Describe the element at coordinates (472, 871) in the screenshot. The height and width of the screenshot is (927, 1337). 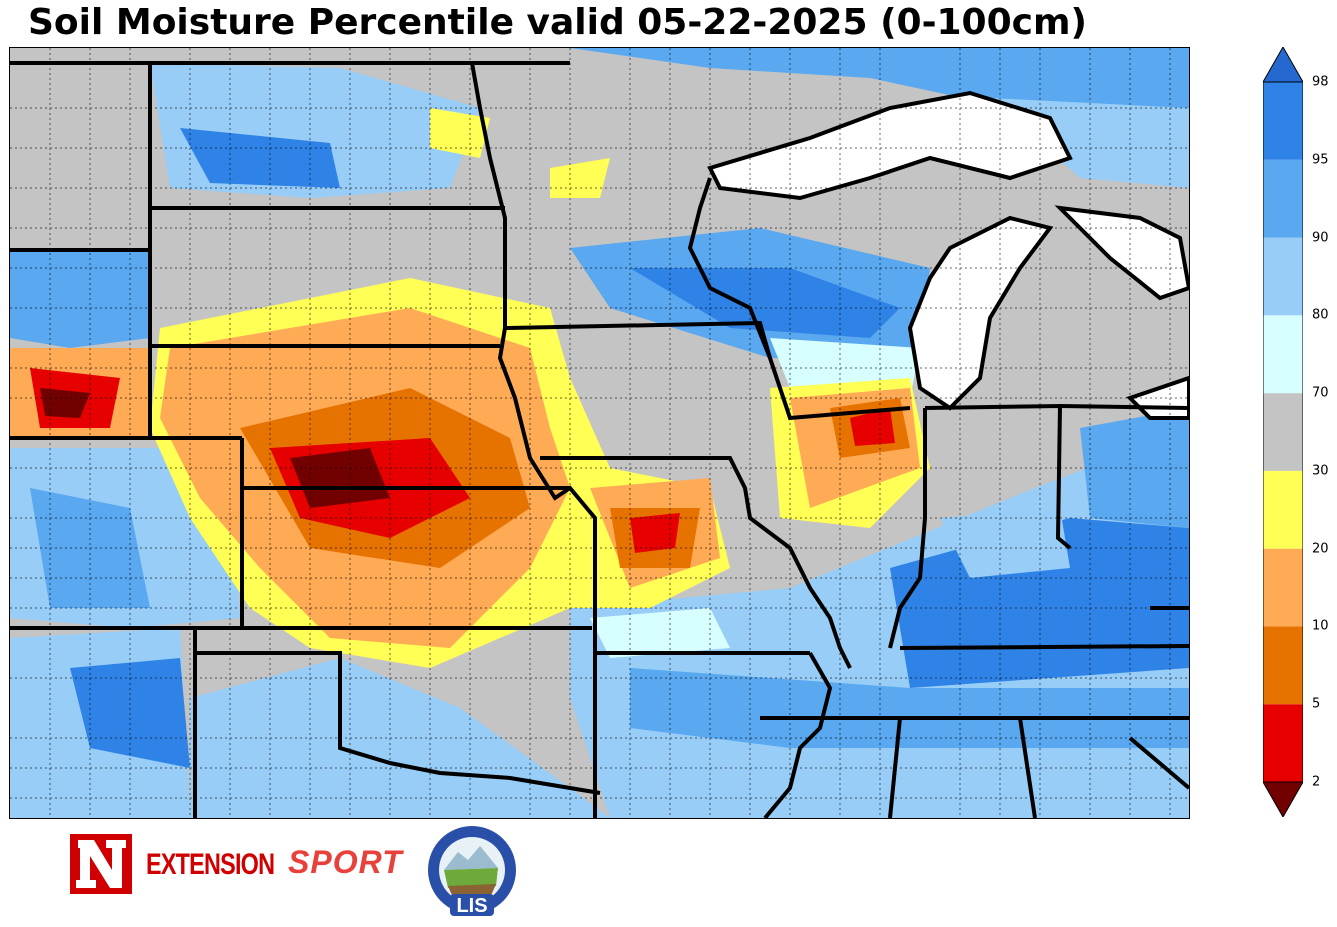
I see `lis-logo: LIS` at that location.